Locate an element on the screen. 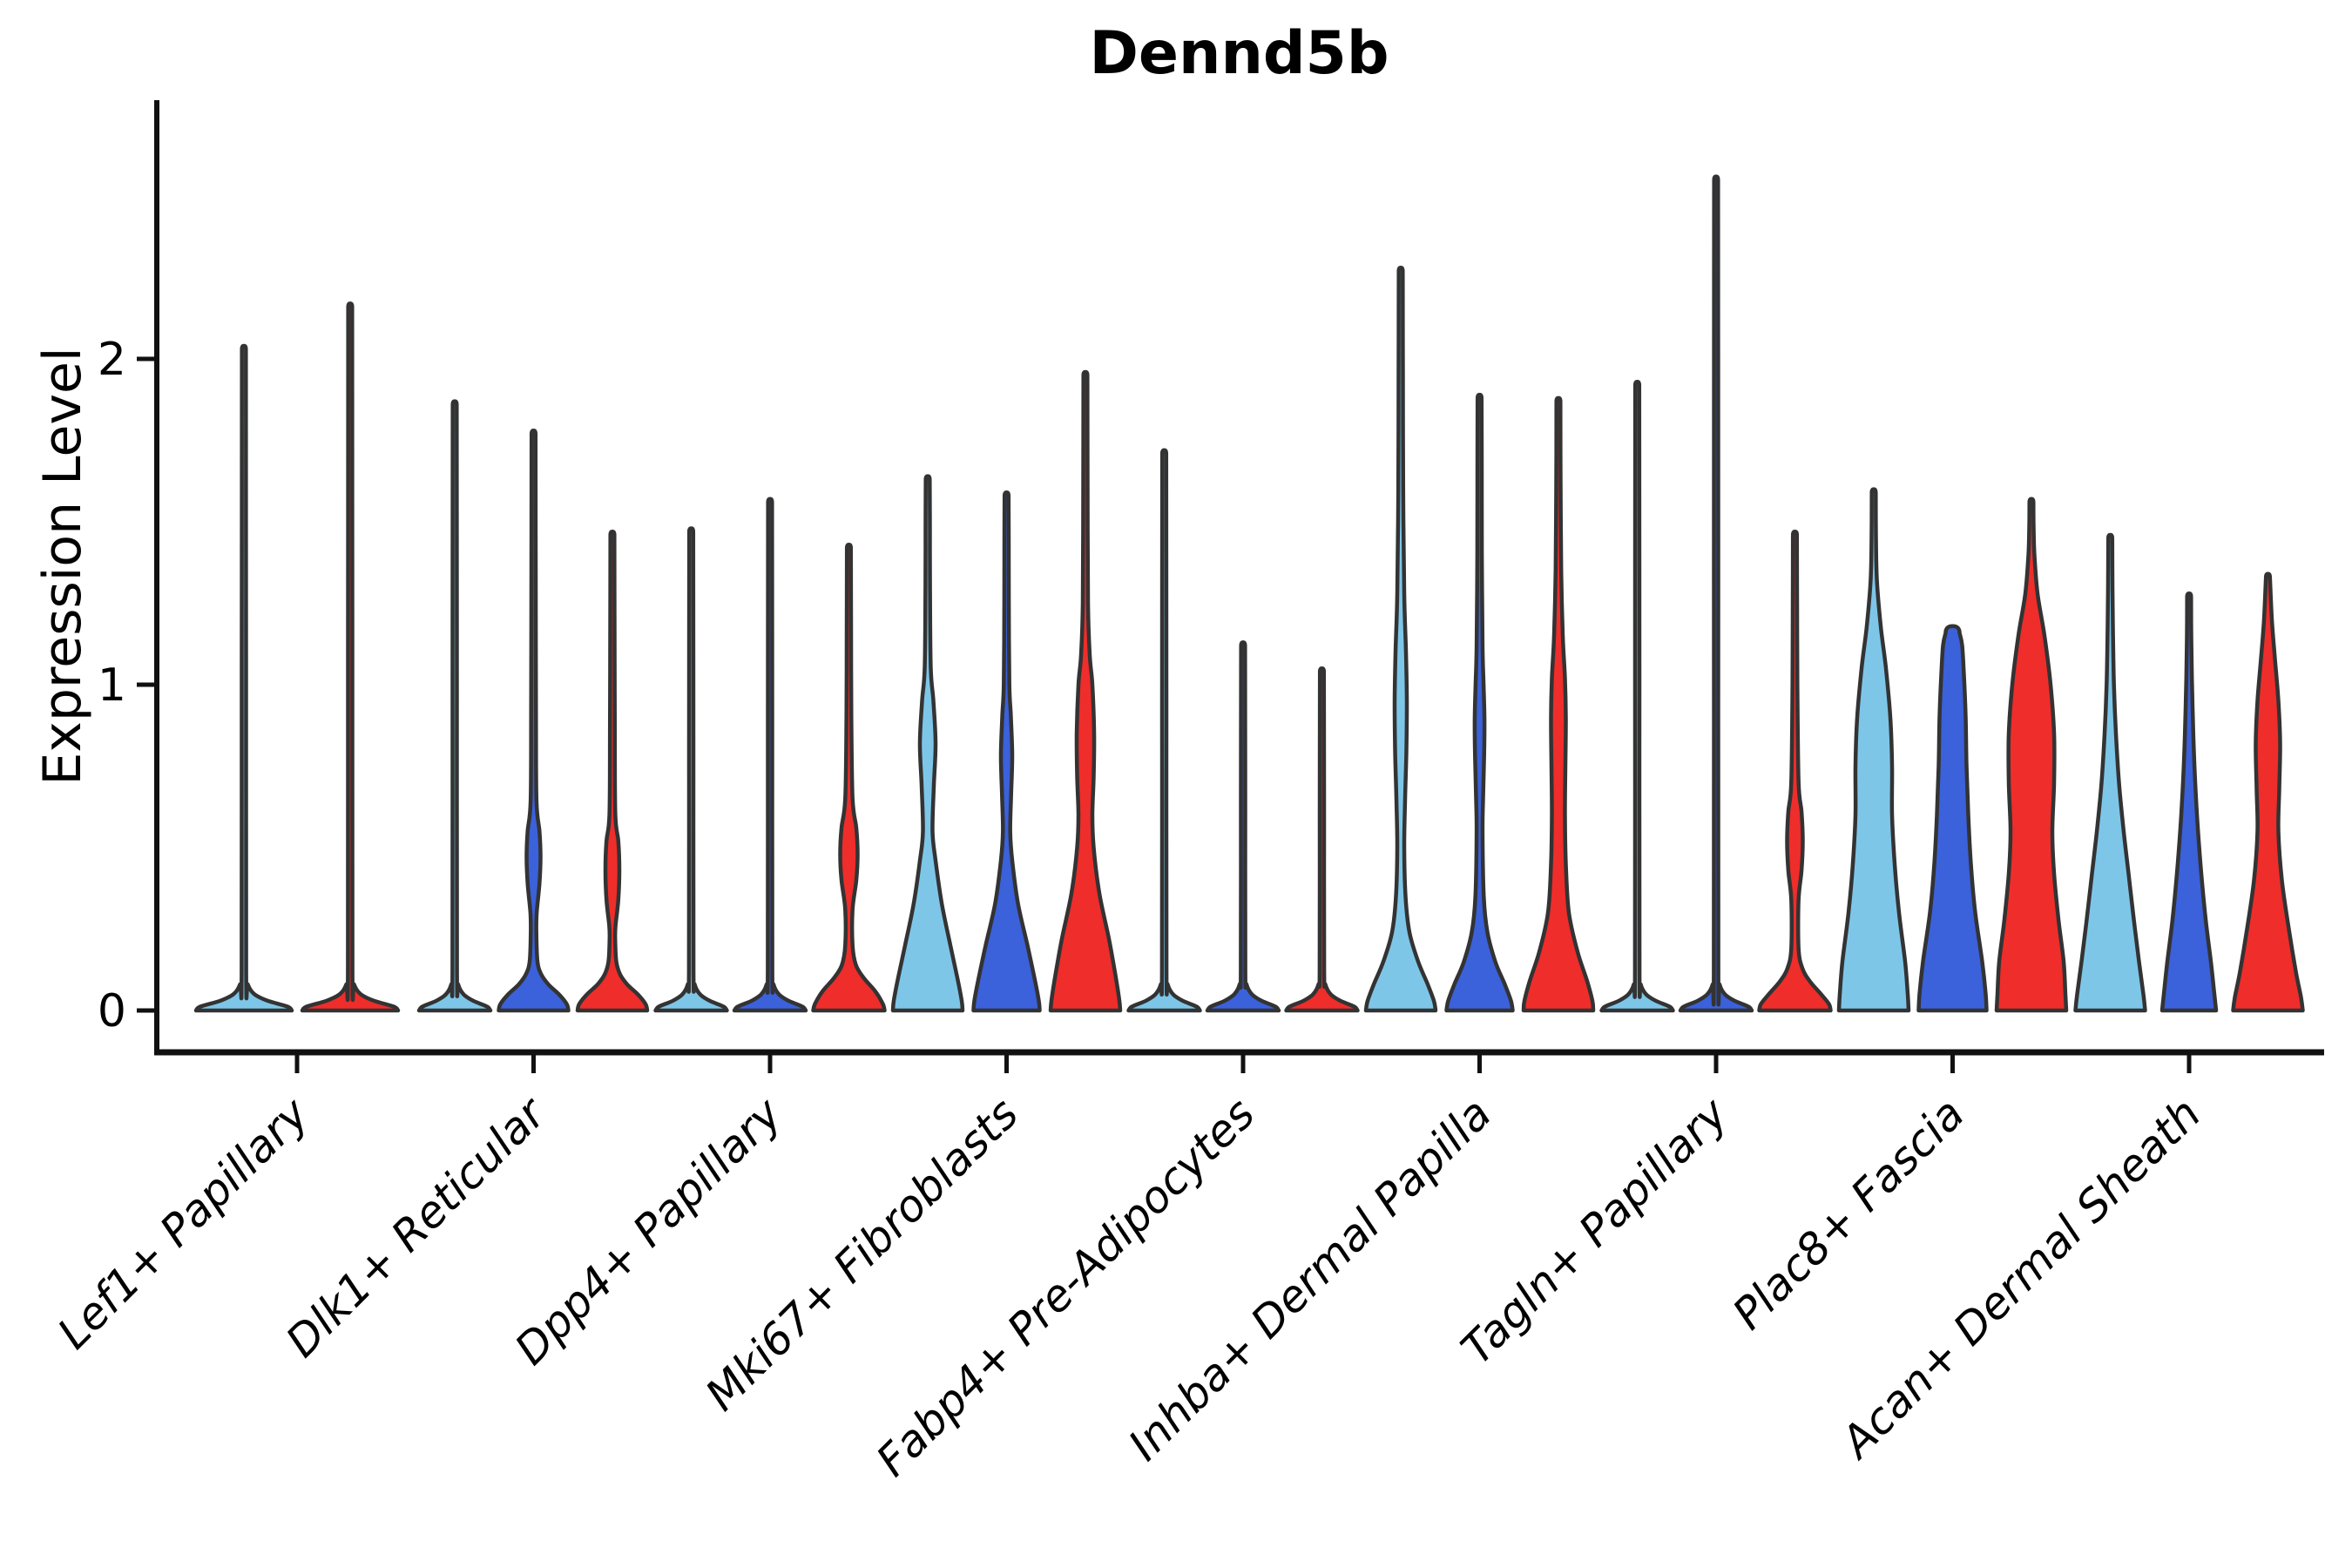 This screenshot has height=1568, width=2352. violin-mki67-fibroblasts-red is located at coordinates (1085, 691).